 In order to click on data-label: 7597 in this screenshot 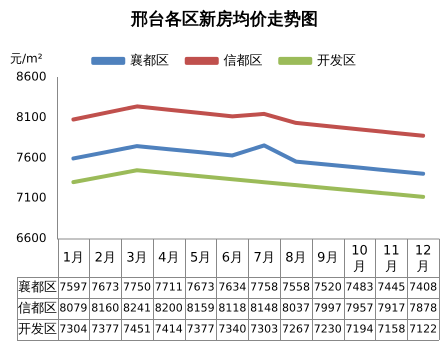, I will do `click(73, 287)`.